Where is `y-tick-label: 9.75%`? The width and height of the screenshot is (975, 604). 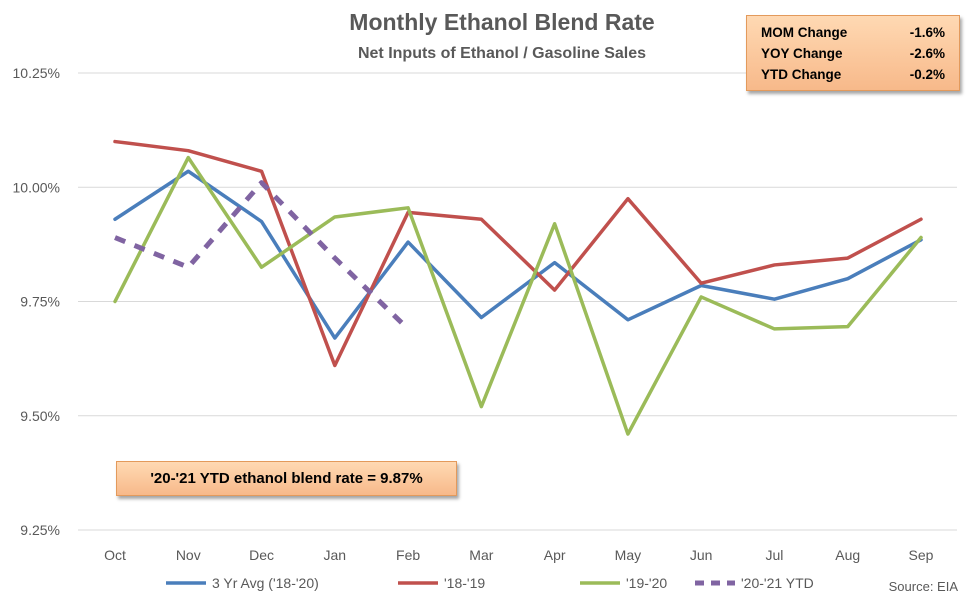 y-tick-label: 9.75% is located at coordinates (40, 302).